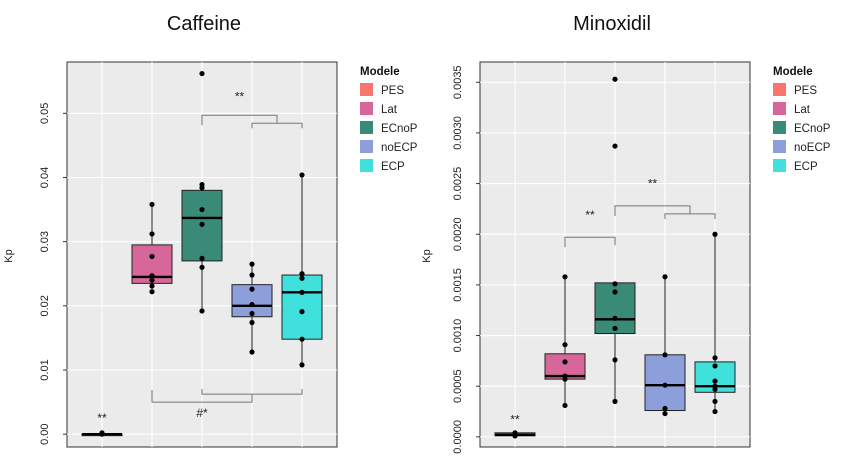 The image size is (850, 459). I want to click on minoxidil-annotations: ** ** **, so click(613, 302).